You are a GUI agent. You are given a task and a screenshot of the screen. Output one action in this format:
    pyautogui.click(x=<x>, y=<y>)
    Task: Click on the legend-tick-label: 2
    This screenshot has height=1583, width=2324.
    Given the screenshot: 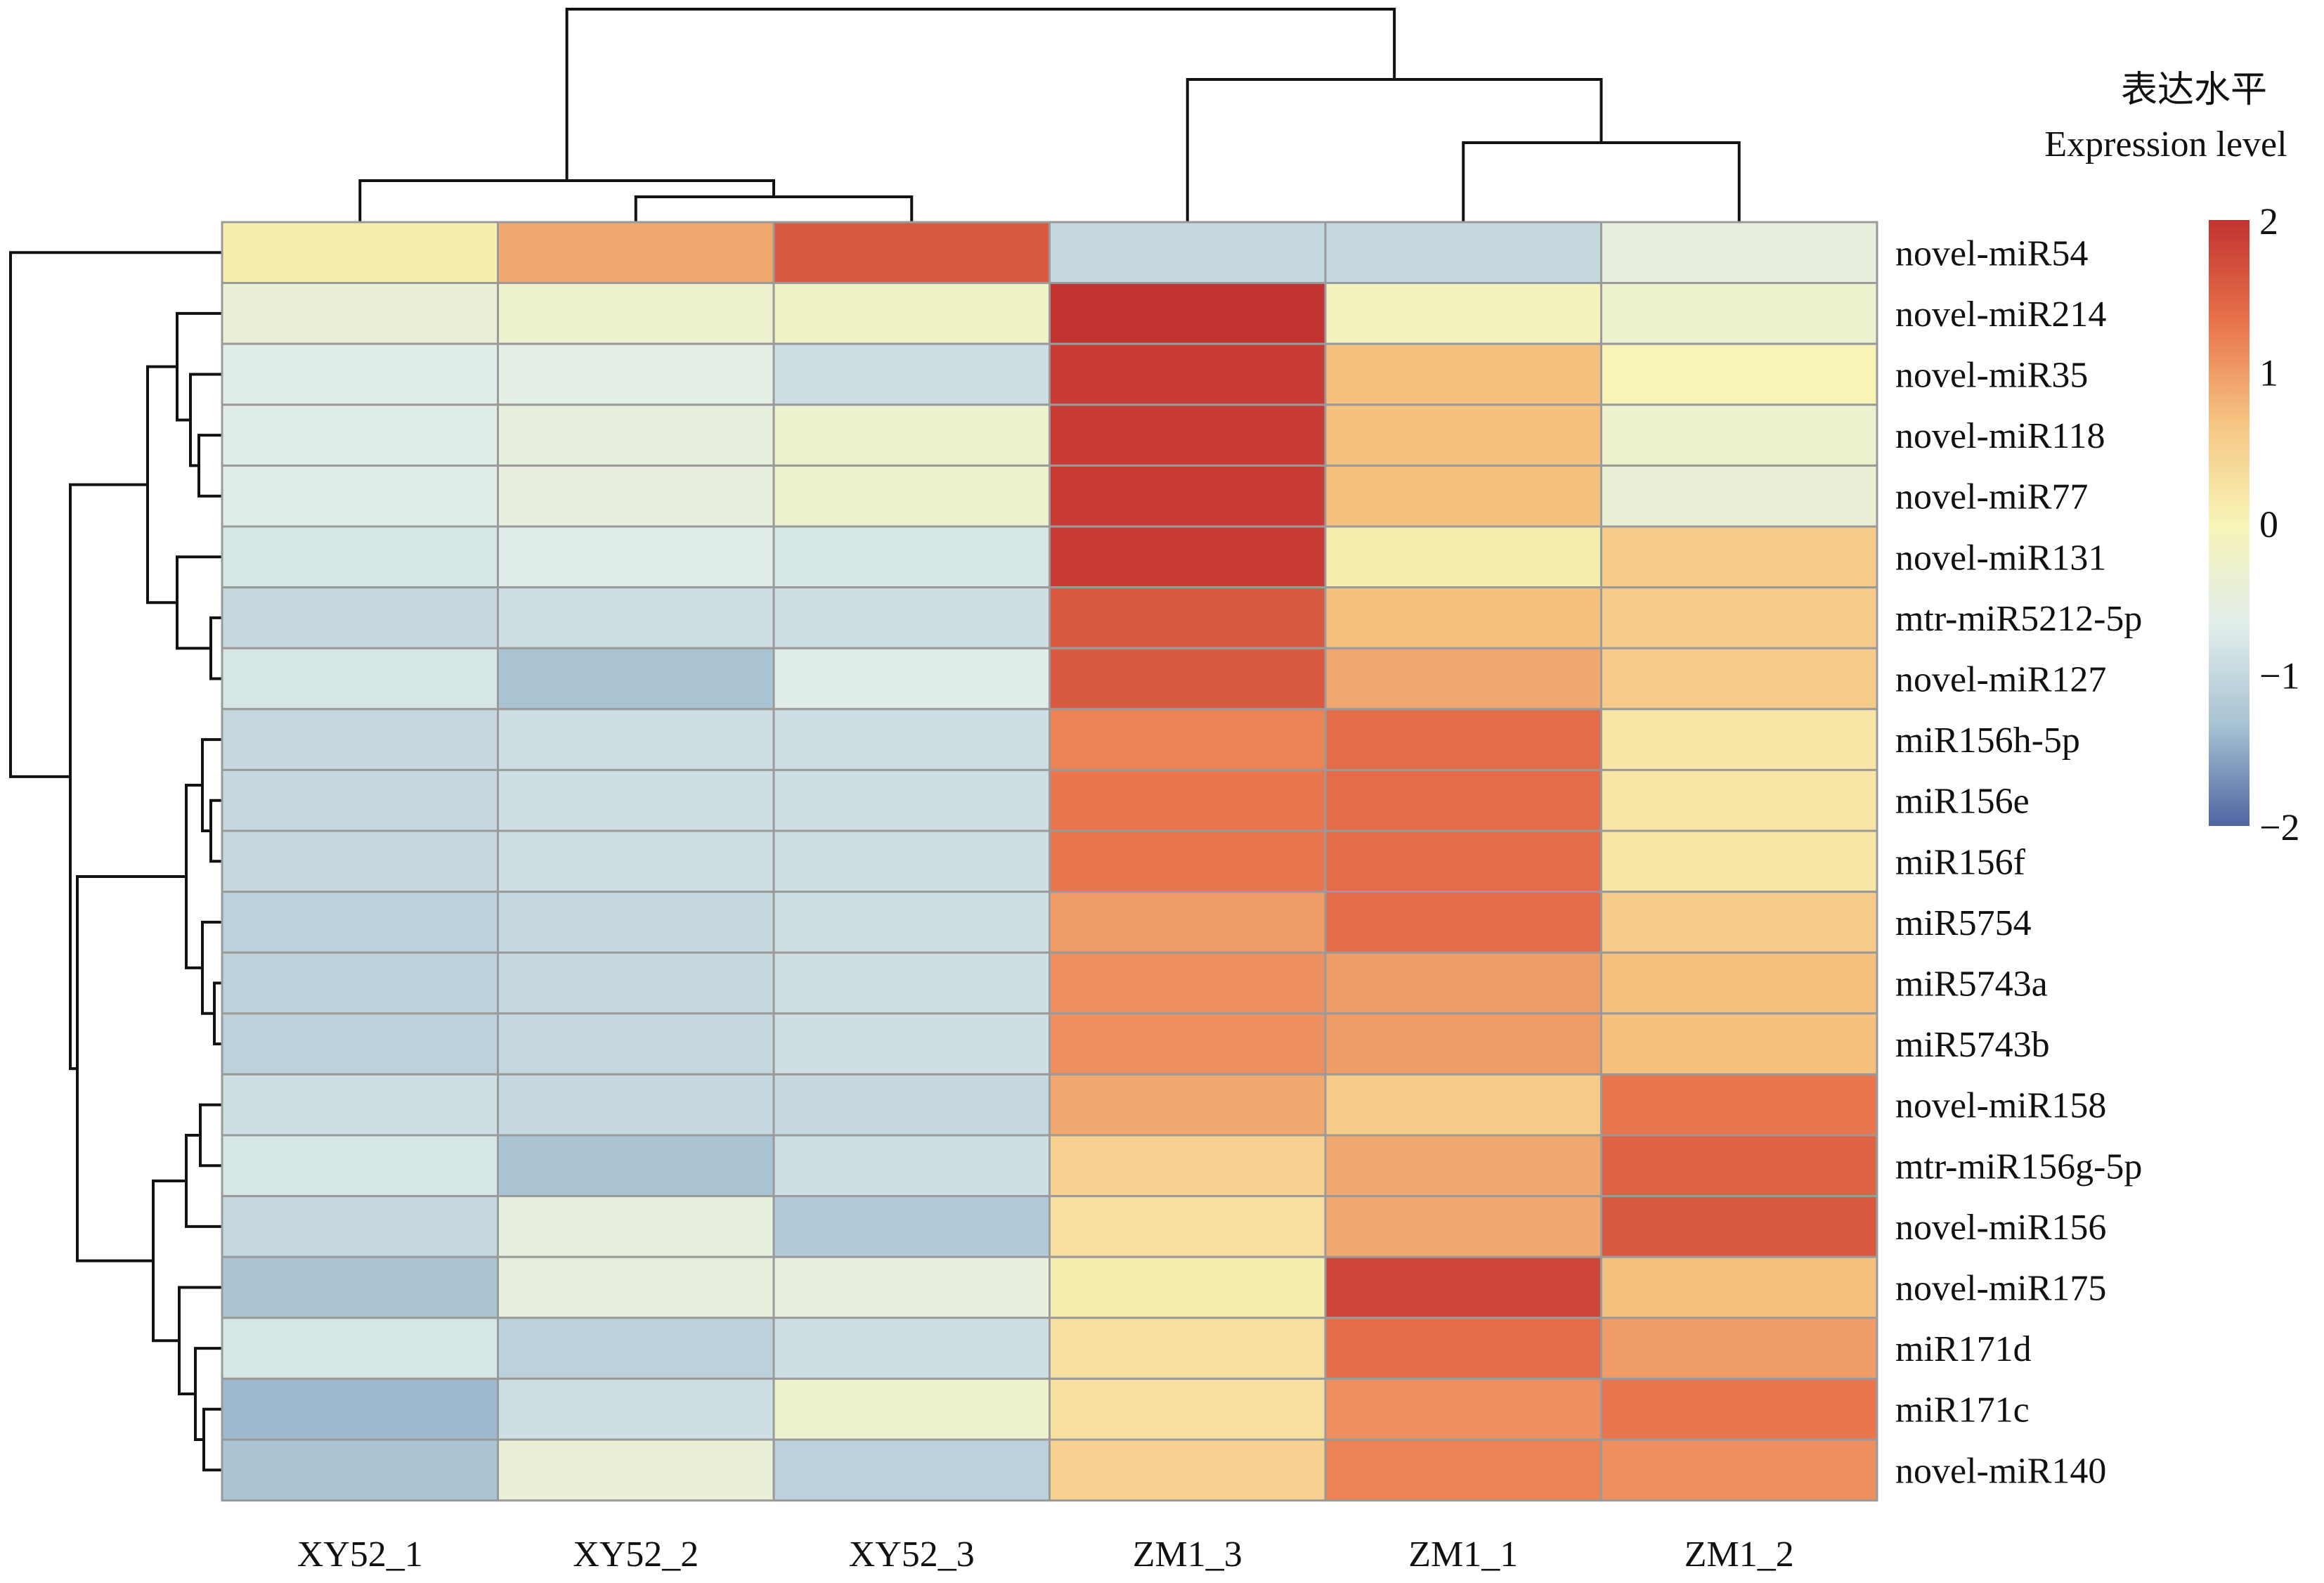 What is the action you would take?
    pyautogui.click(x=2268, y=222)
    